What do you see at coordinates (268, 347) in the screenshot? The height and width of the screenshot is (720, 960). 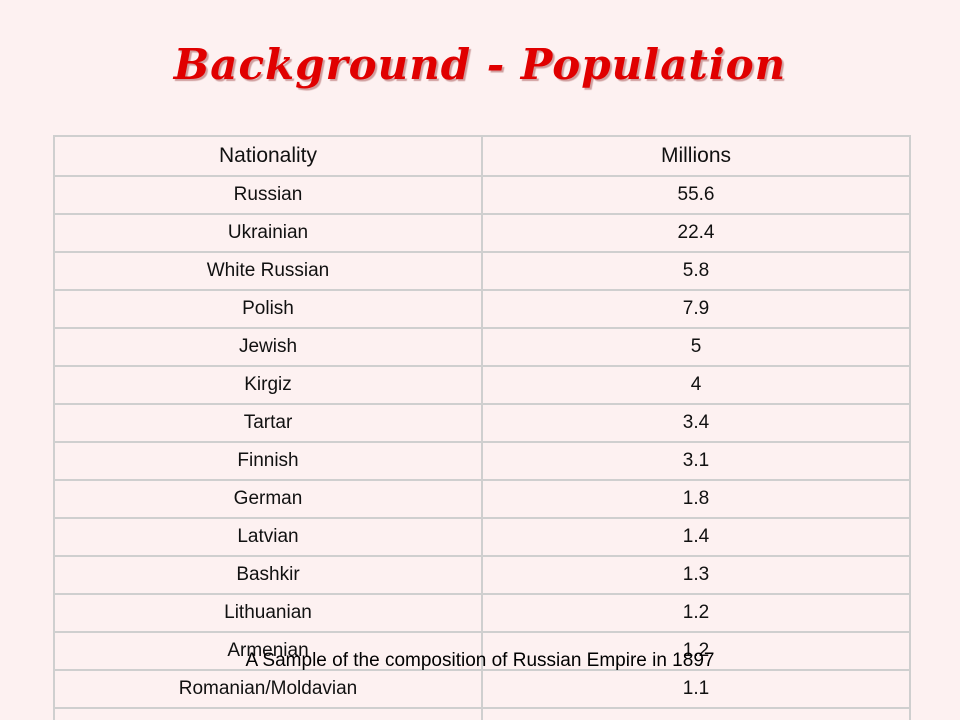 I see `nationality-cell: Jewish` at bounding box center [268, 347].